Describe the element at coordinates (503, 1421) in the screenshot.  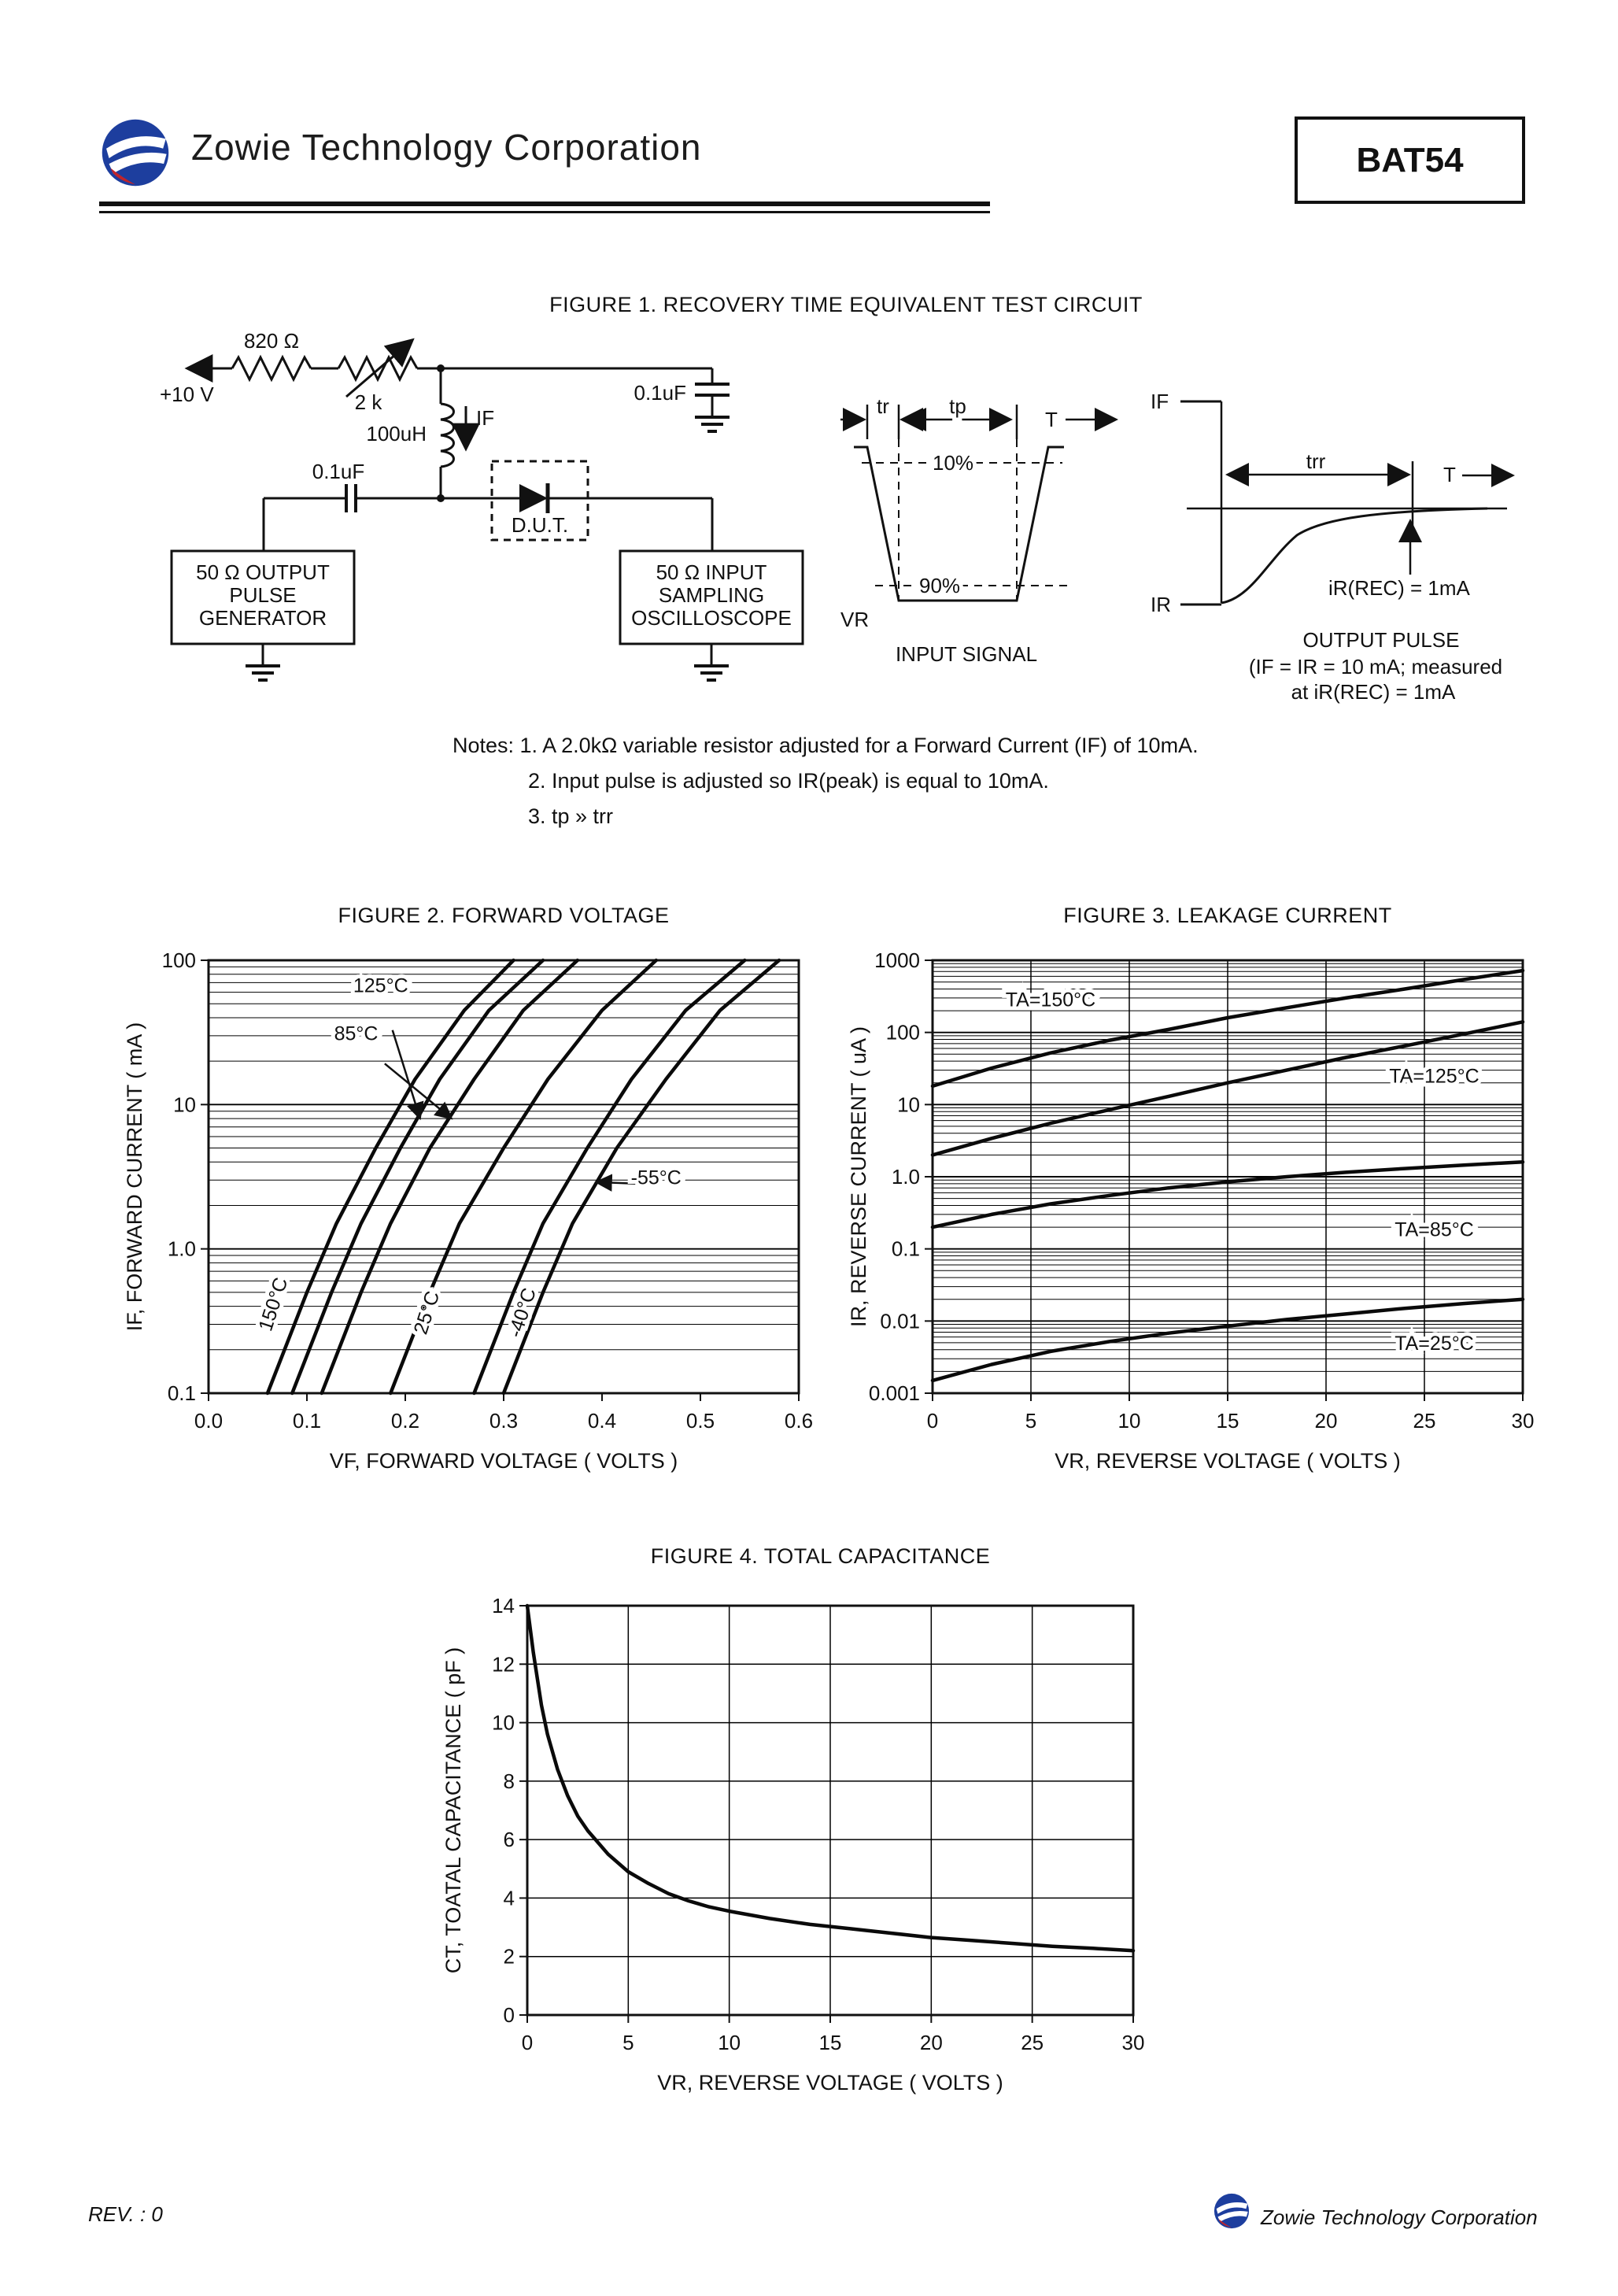
I see `svg-text: 0.3` at that location.